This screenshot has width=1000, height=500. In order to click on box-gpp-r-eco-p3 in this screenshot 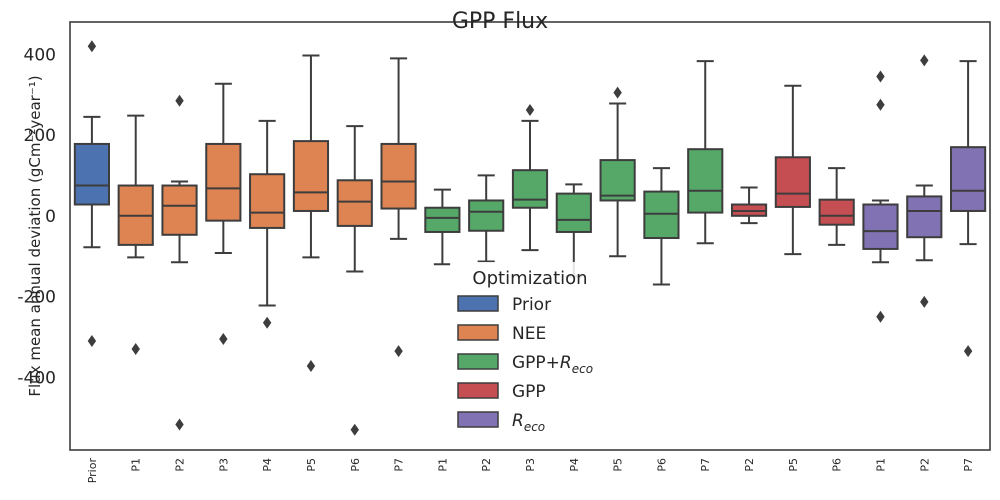, I will do `click(530, 178)`.